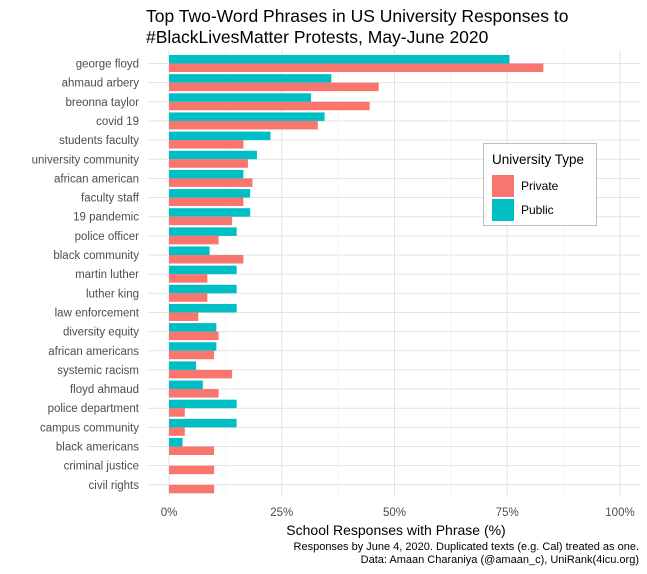  I want to click on y-tick-label: martin luther, so click(107, 275).